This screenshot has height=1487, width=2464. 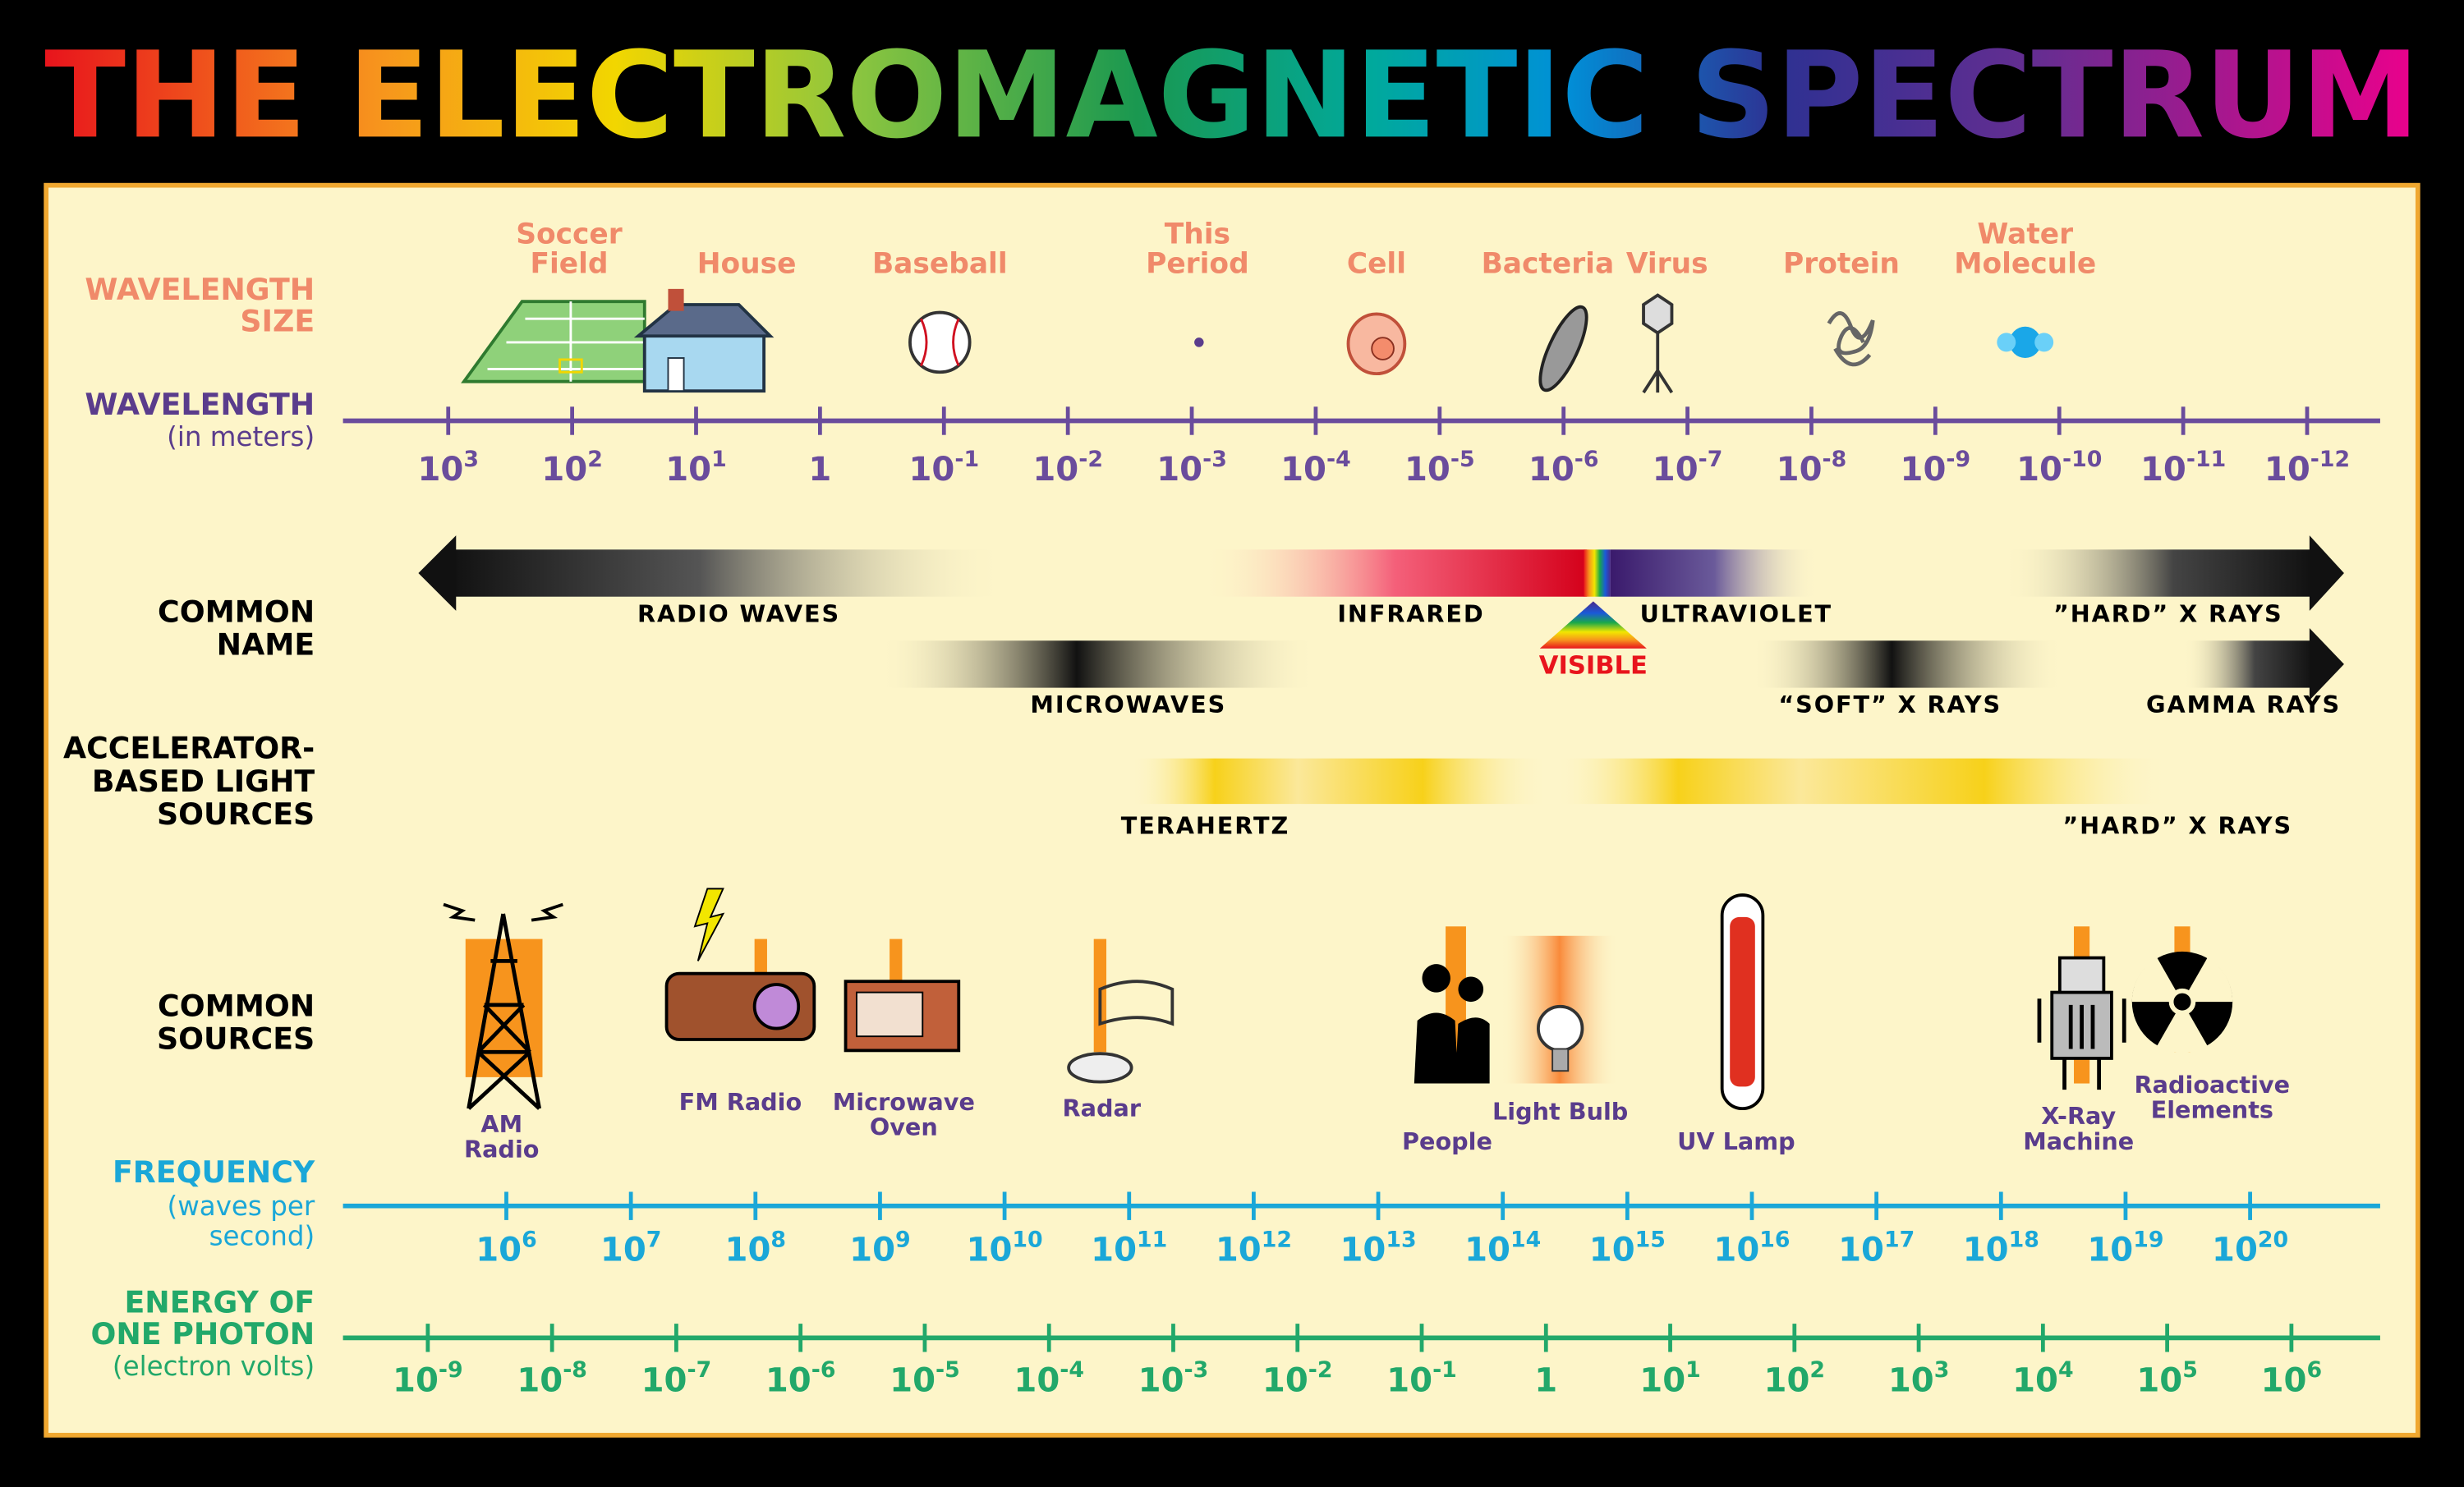 I want to click on source-label: Radioactive, so click(x=2213, y=1085).